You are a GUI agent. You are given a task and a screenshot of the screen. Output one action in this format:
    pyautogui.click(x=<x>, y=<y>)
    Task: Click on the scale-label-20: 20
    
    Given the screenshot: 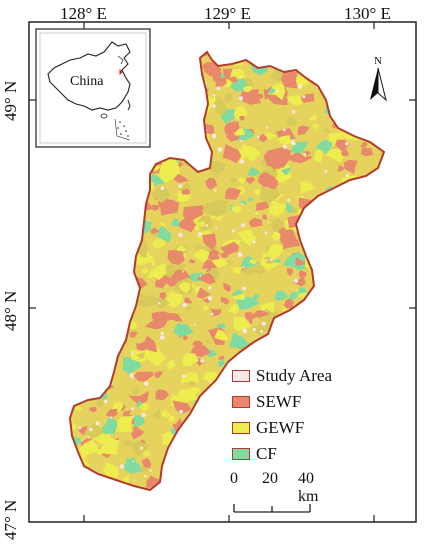 What is the action you would take?
    pyautogui.click(x=270, y=478)
    